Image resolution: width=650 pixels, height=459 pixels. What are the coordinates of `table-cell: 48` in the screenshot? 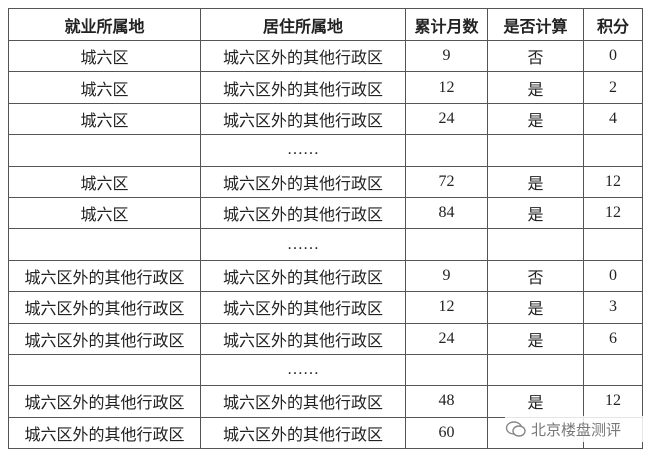 It's located at (446, 401).